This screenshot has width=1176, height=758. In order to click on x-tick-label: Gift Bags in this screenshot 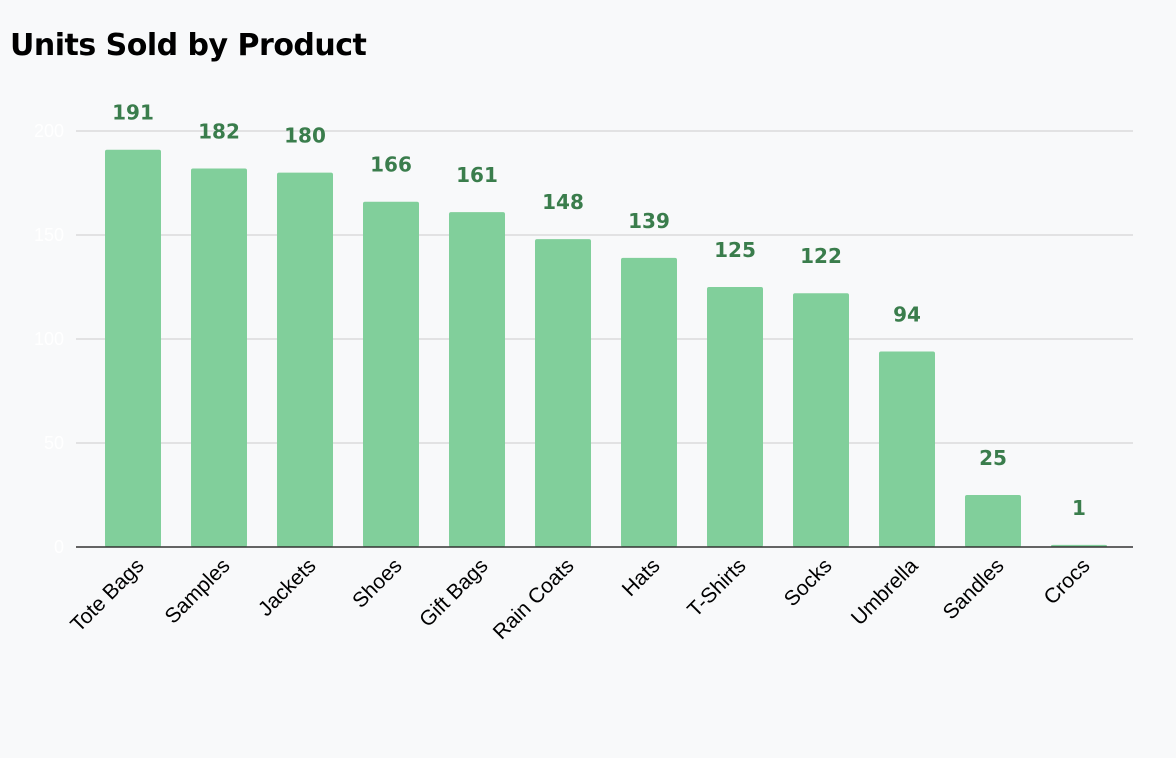, I will do `click(453, 592)`.